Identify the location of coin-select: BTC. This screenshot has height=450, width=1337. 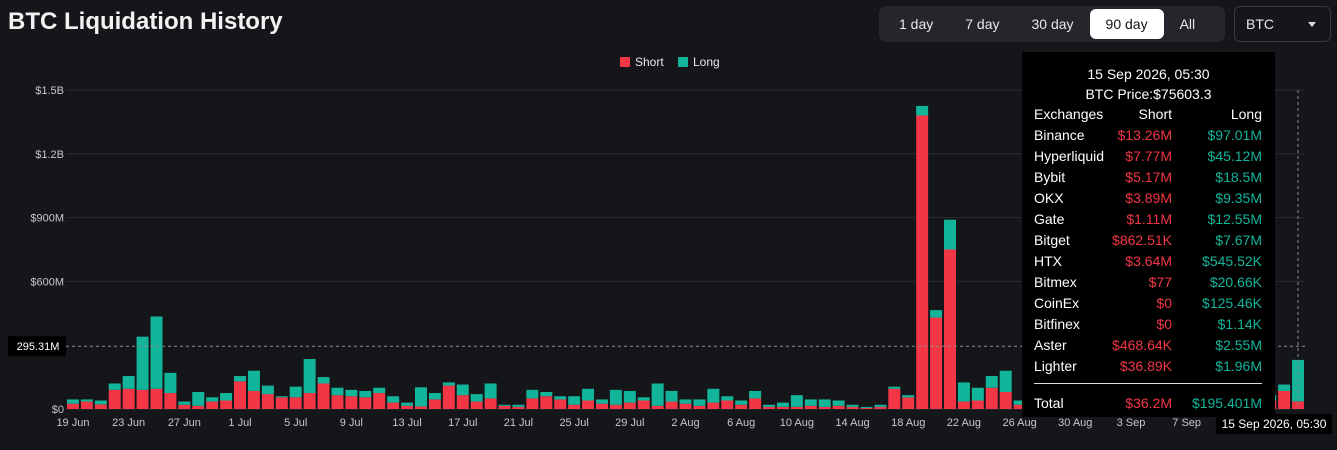
(1282, 24).